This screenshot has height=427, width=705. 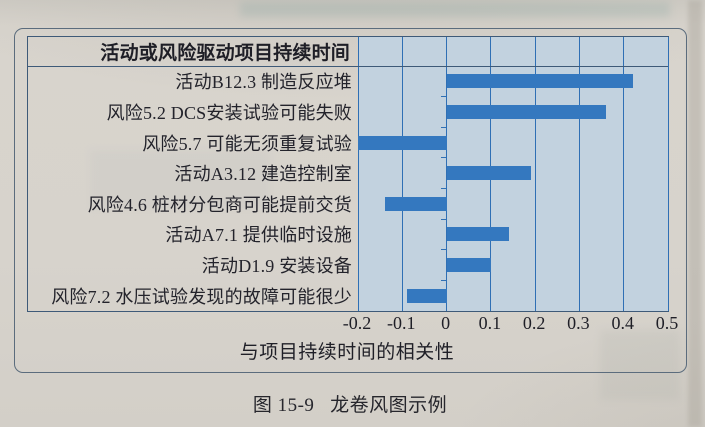 I want to click on row-label: 风险5.2 DCS安装试验可能失败, so click(x=229, y=112).